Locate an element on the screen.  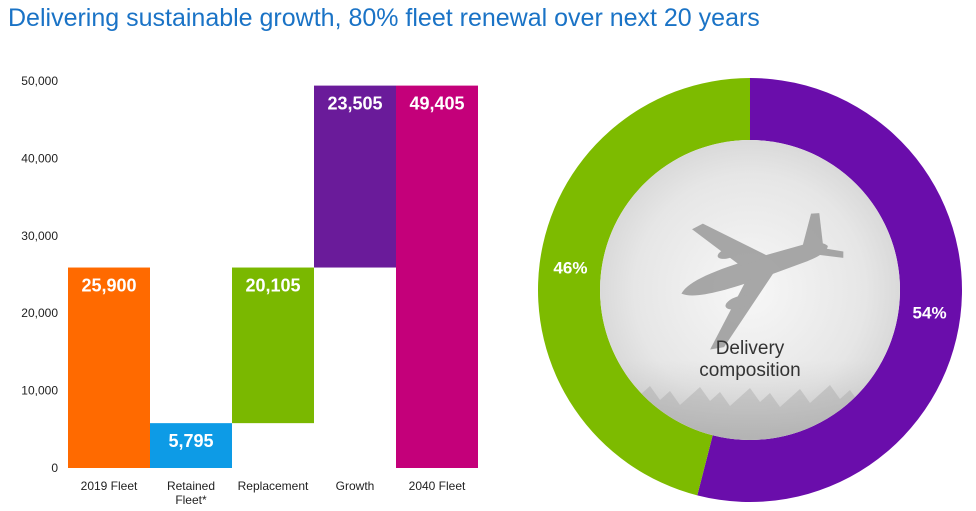
airplane-icon is located at coordinates (762, 281).